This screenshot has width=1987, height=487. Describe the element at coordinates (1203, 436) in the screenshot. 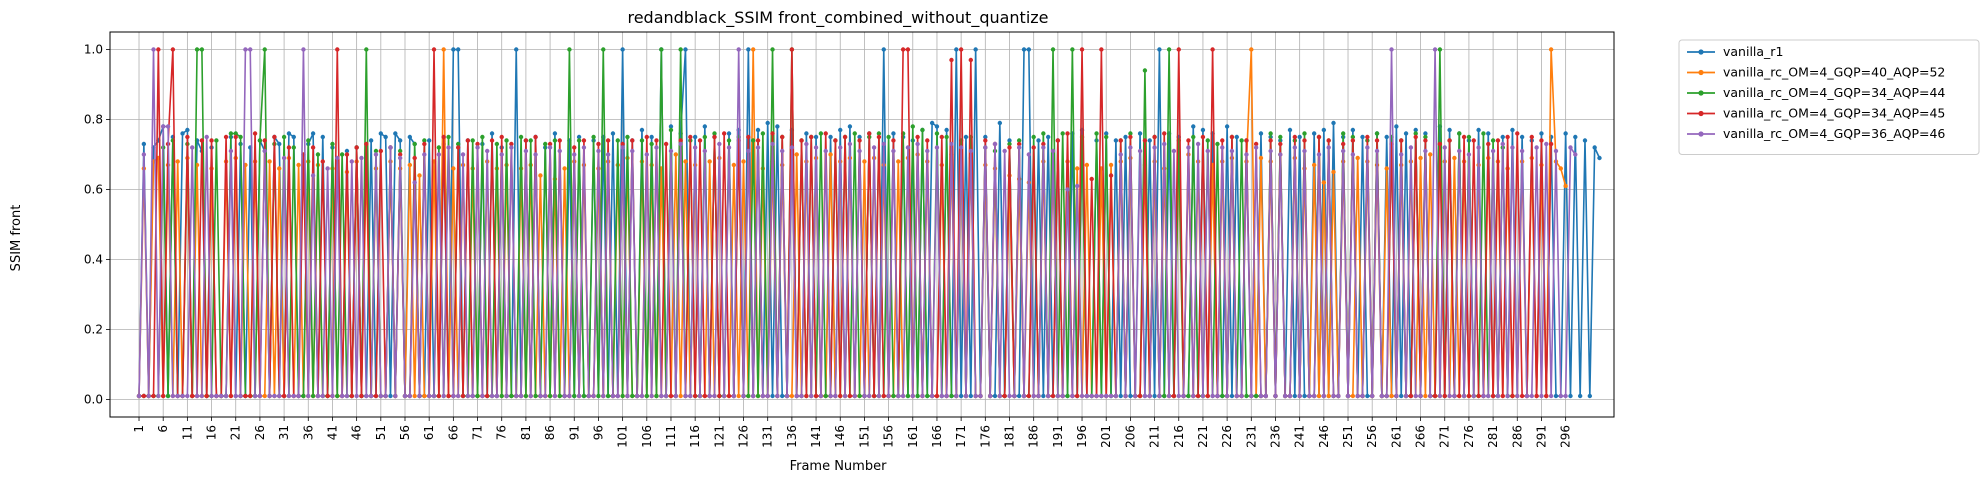

I see `x-tick-label: 221` at that location.